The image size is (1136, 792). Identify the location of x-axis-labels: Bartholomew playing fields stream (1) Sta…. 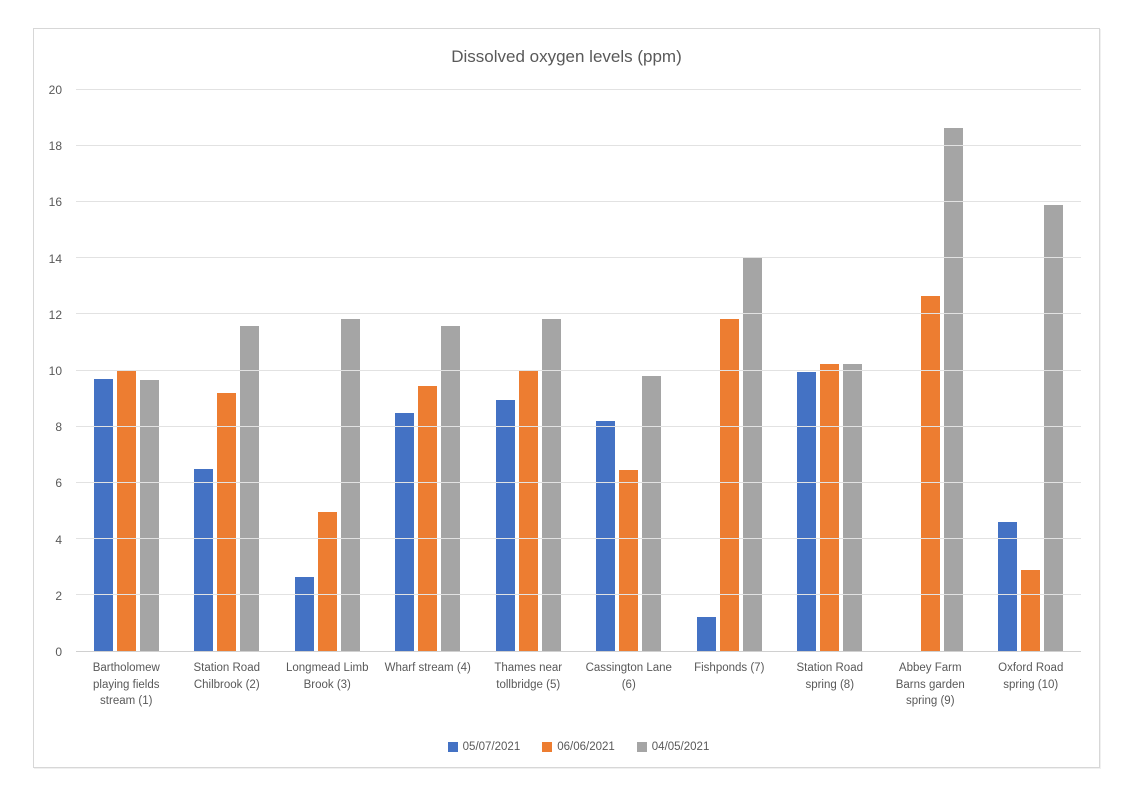
(578, 685).